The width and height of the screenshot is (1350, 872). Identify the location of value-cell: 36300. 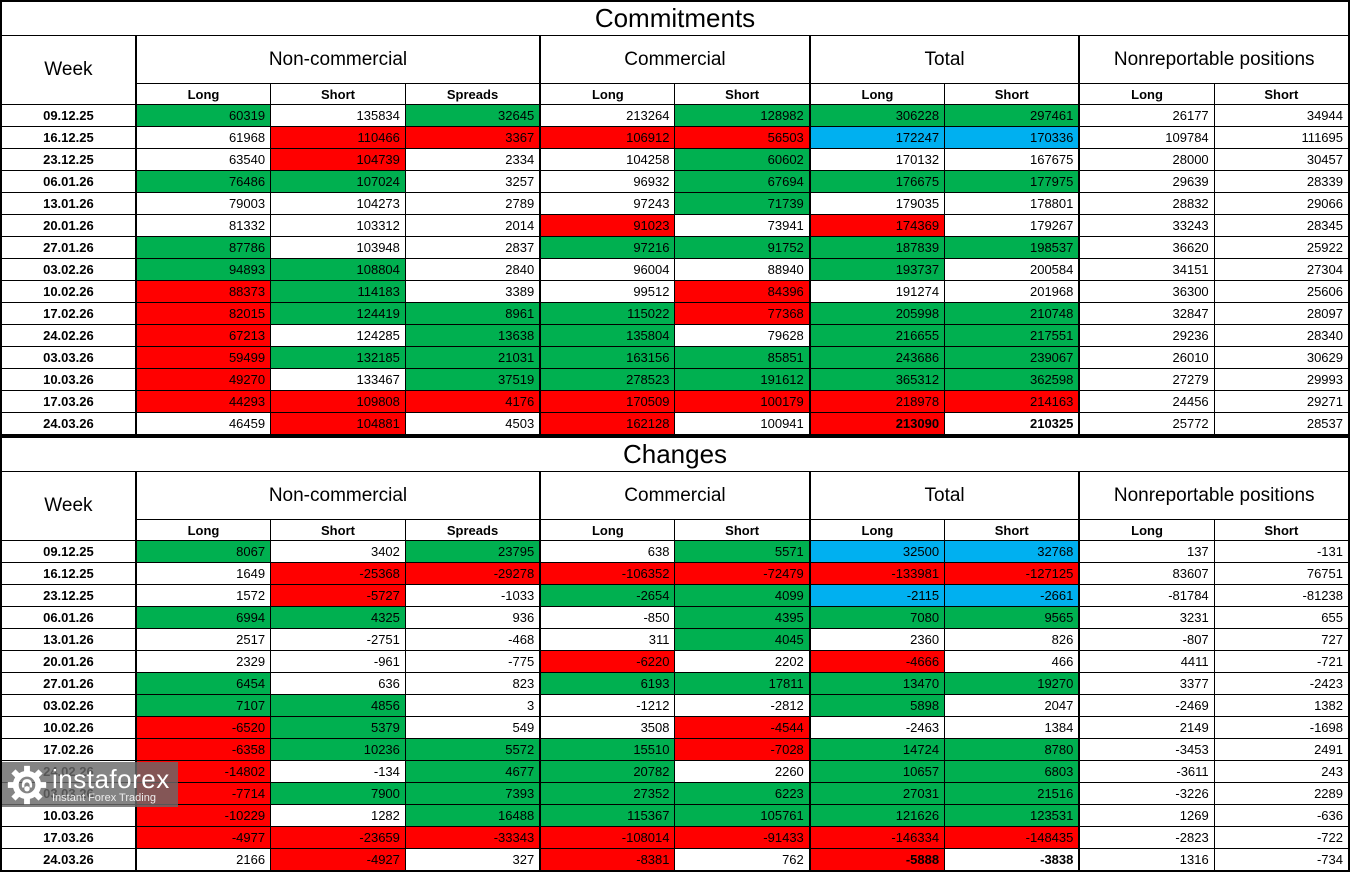
(1146, 291).